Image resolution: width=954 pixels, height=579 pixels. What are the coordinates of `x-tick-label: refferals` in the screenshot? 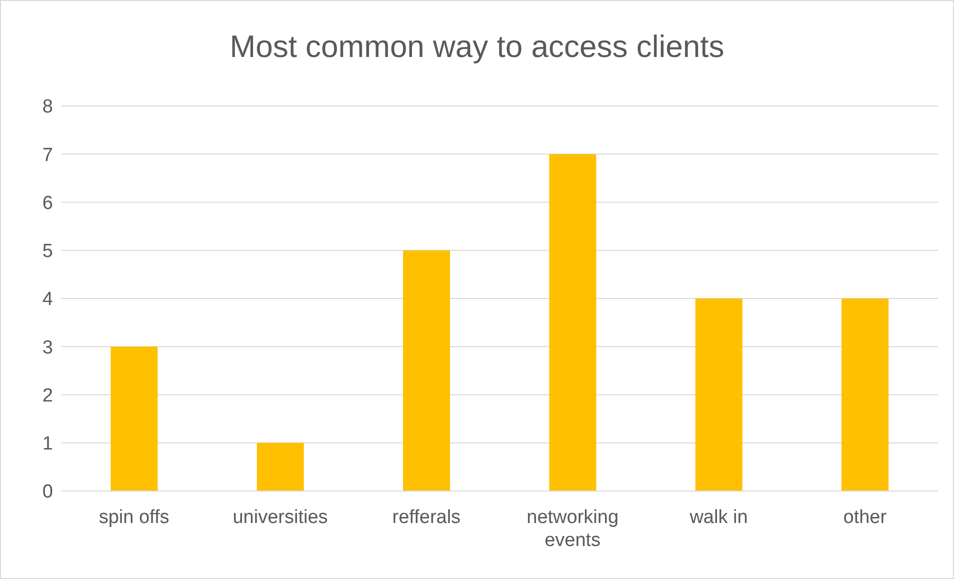 It's located at (426, 517).